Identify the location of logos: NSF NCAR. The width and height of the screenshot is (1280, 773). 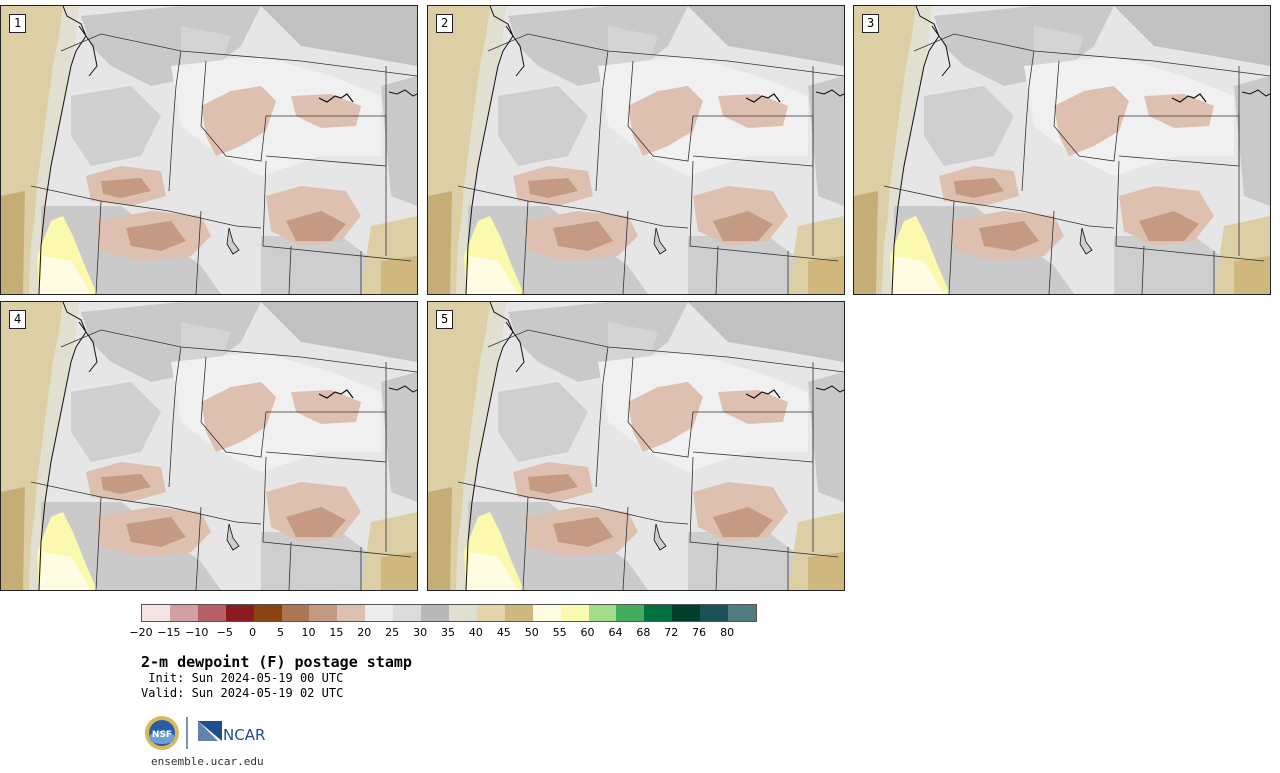
(209, 733).